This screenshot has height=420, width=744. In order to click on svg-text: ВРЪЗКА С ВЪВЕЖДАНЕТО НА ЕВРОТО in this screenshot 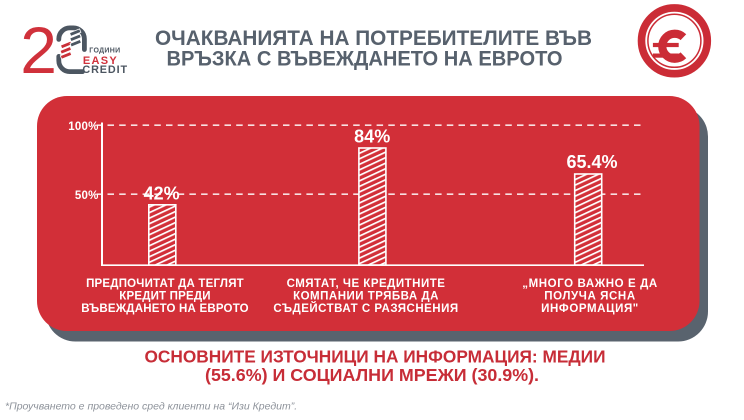, I will do `click(365, 59)`.